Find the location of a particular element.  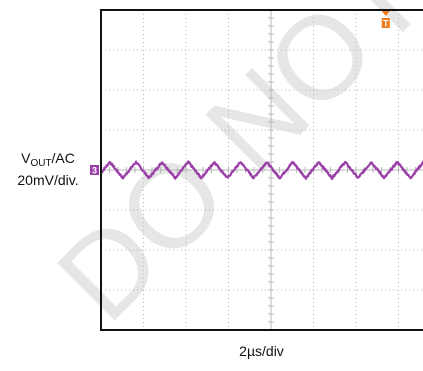

y-axis-label: VOUT/AC 20mV/div. is located at coordinates (48, 169).